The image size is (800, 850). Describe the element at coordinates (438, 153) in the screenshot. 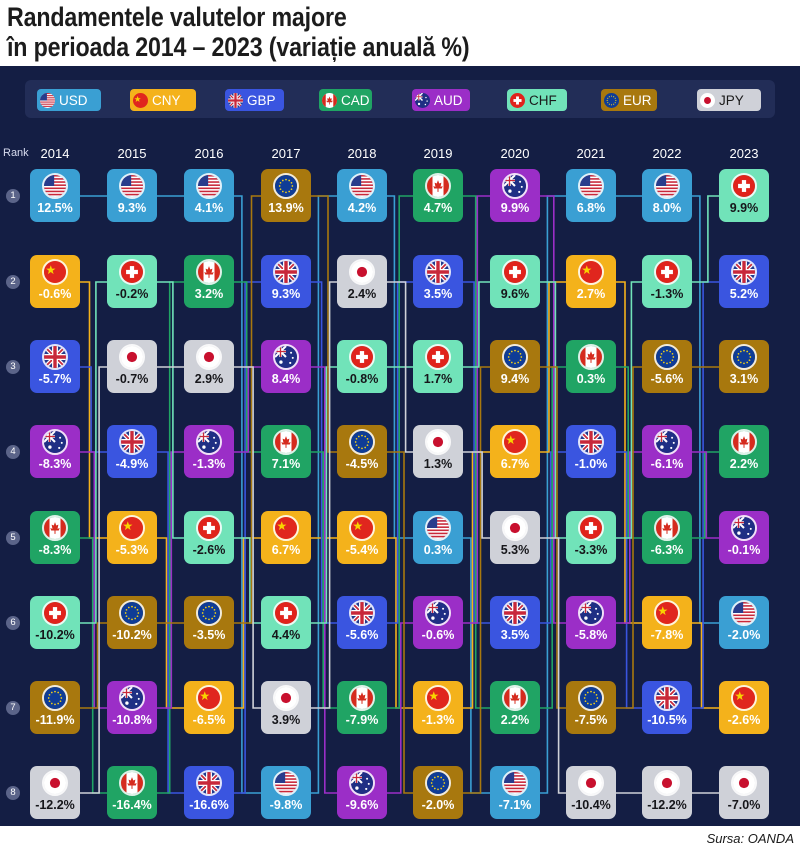

I see `year-header-2019: 2019` at that location.